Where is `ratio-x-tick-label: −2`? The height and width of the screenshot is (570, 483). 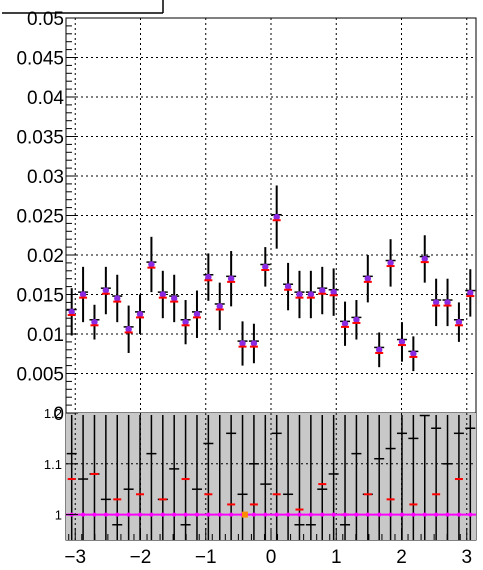
ratio-x-tick-label: −2 is located at coordinates (141, 557).